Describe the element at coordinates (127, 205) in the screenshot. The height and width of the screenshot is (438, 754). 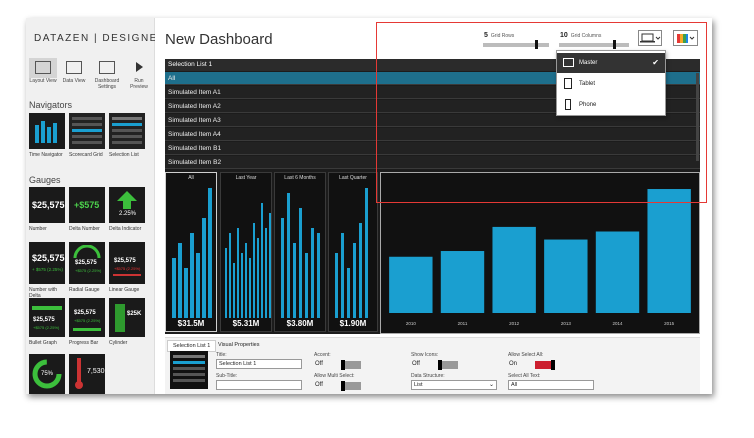
I see `delta-indicator-tile: 2.25%` at that location.